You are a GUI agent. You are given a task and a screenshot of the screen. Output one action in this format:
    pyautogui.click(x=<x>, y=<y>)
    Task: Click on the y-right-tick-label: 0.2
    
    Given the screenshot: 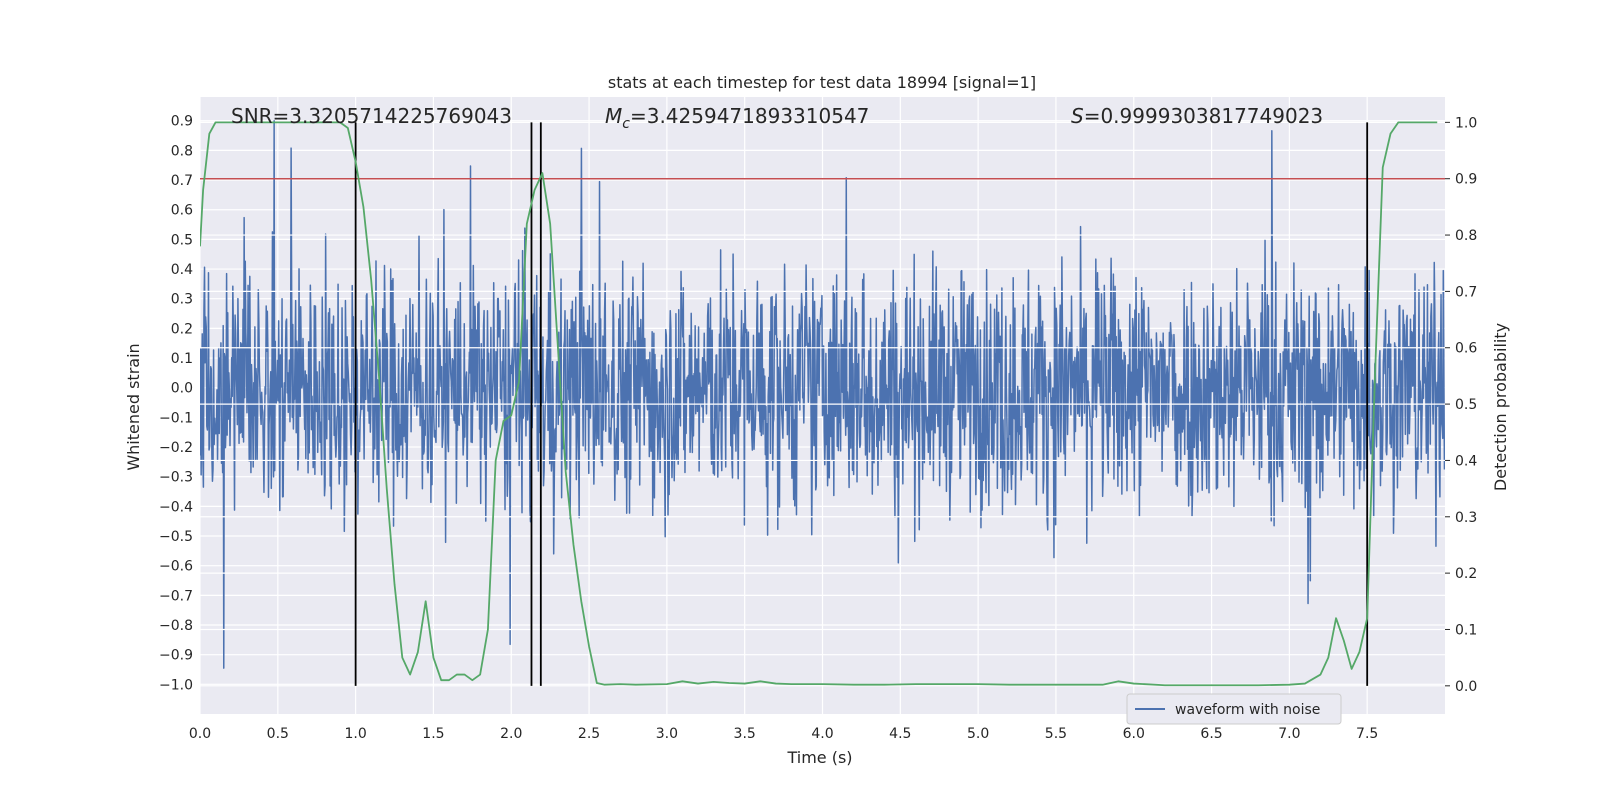 What is the action you would take?
    pyautogui.click(x=1466, y=574)
    